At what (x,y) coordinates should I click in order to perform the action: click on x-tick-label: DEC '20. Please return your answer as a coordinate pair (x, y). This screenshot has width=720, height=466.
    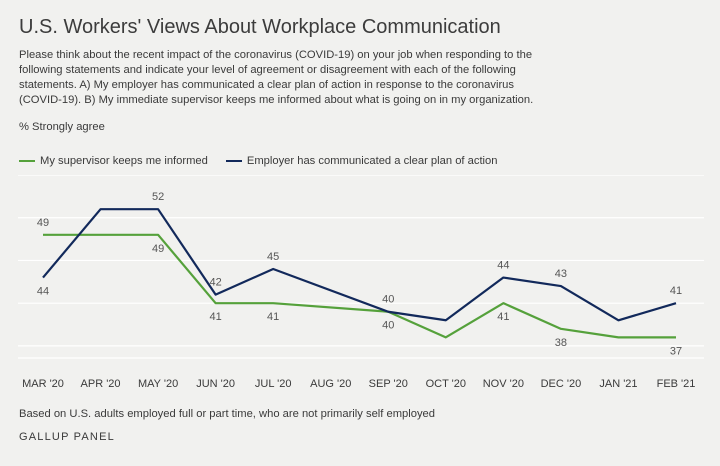
    Looking at the image, I should click on (561, 384).